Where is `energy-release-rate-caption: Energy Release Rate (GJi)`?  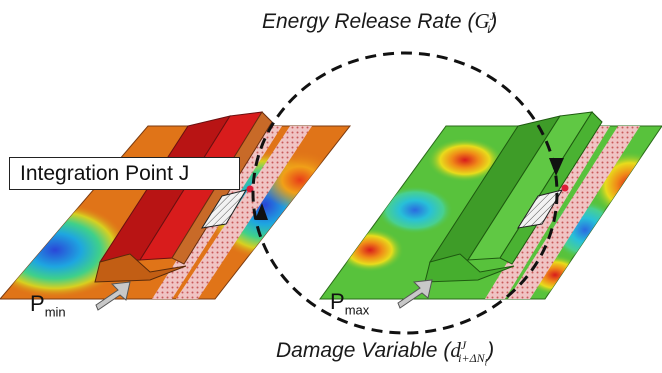 energy-release-rate-caption: Energy Release Rate (GJi) is located at coordinates (380, 23).